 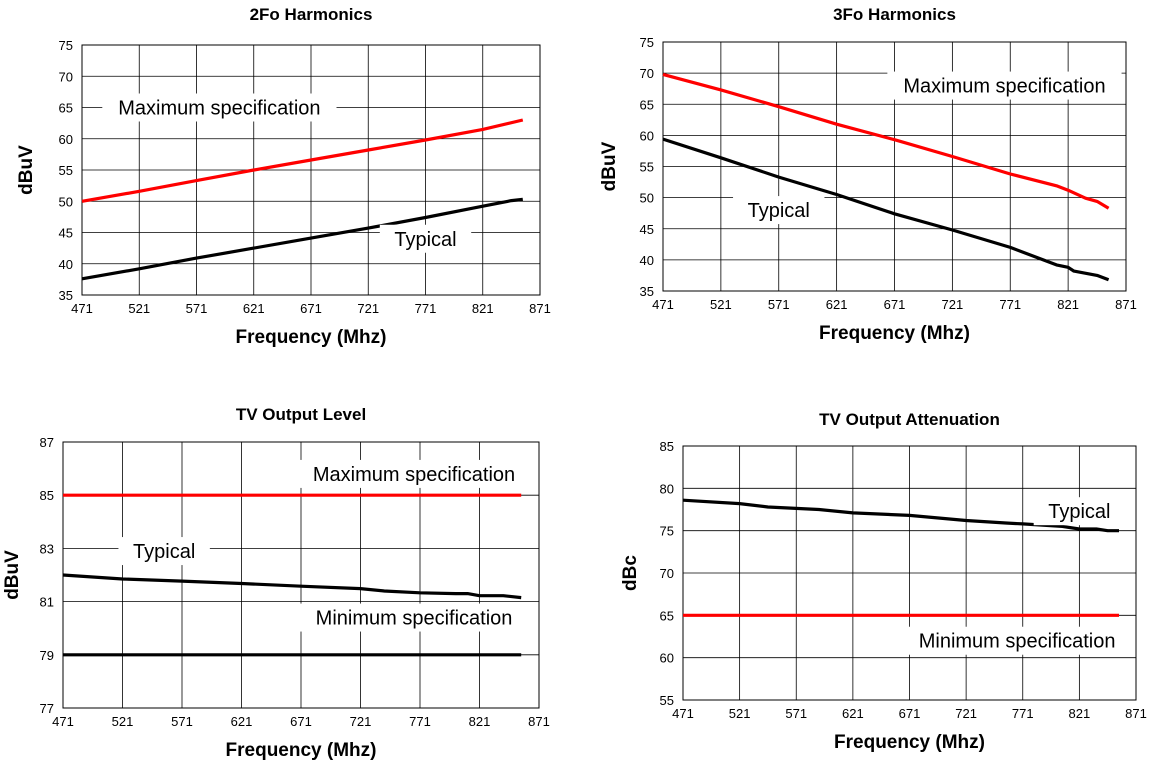 What do you see at coordinates (47, 708) in the screenshot?
I see `y-tick-label: 77` at bounding box center [47, 708].